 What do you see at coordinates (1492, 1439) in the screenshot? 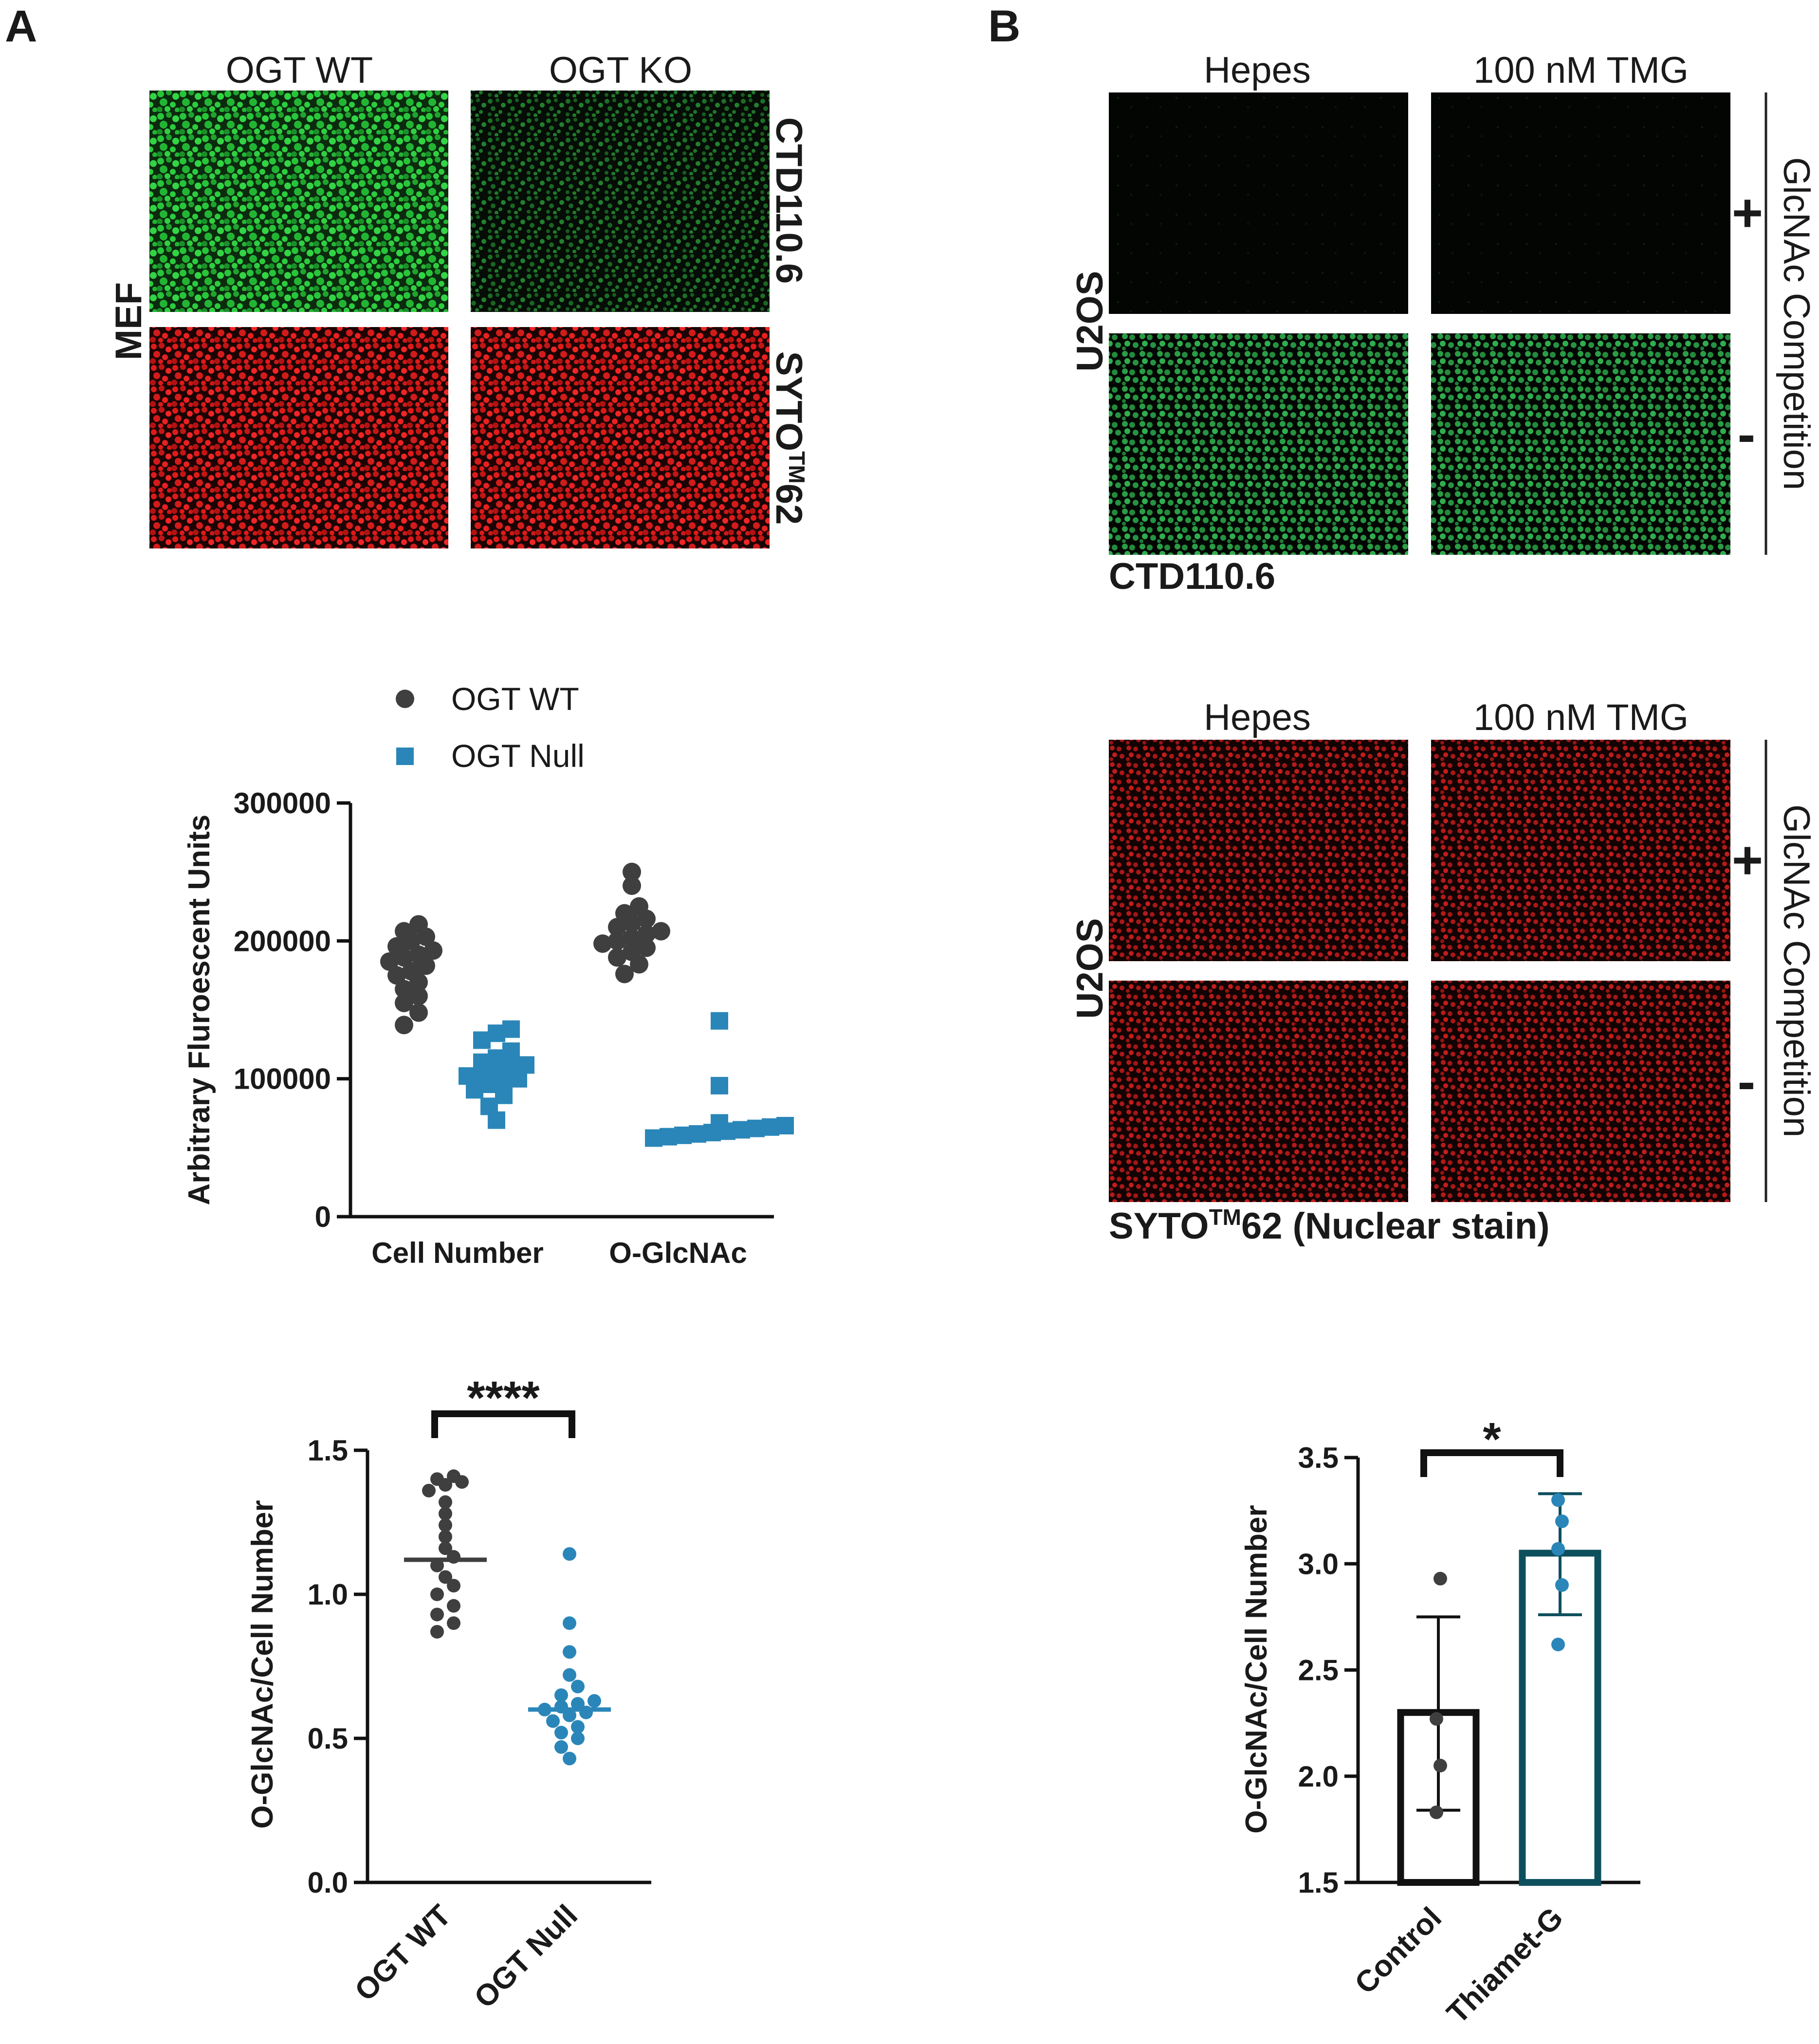
I see `c3-significance-label: *` at bounding box center [1492, 1439].